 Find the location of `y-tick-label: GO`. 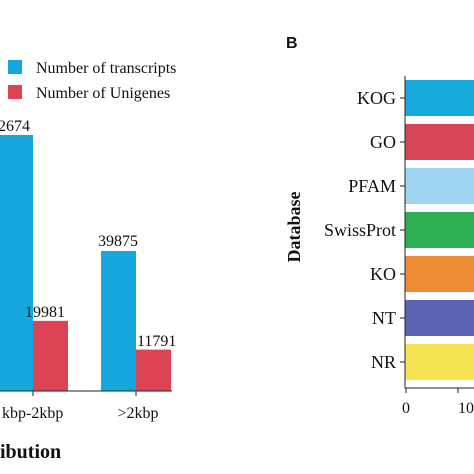

y-tick-label: GO is located at coordinates (383, 142).